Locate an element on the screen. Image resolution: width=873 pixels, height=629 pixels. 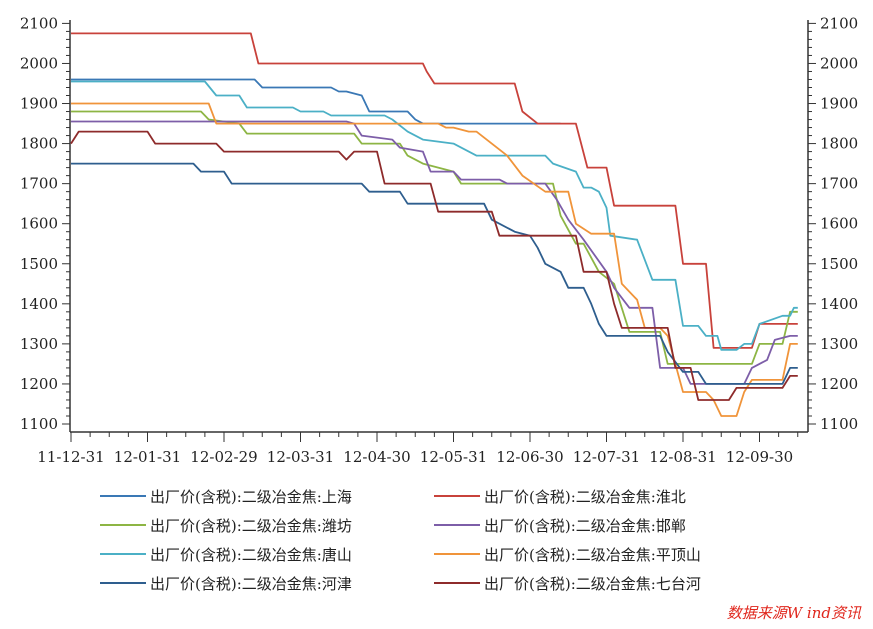
y-tick-label-right: 1400 is located at coordinates (839, 304).